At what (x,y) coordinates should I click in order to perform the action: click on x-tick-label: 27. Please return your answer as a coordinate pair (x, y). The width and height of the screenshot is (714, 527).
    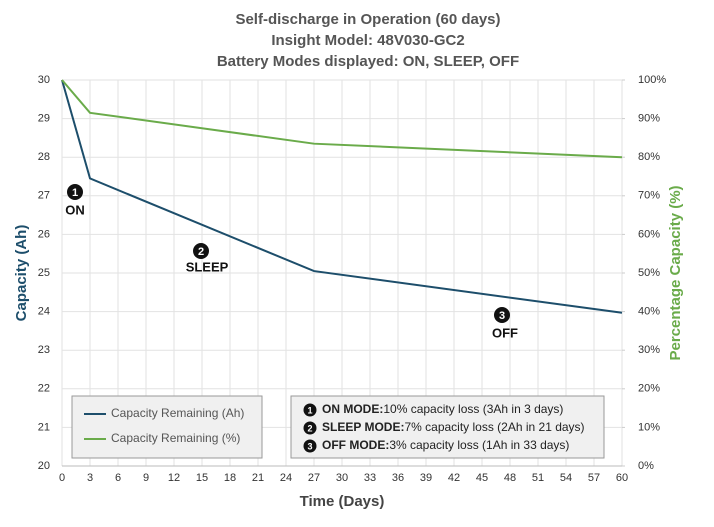
    Looking at the image, I should click on (314, 478).